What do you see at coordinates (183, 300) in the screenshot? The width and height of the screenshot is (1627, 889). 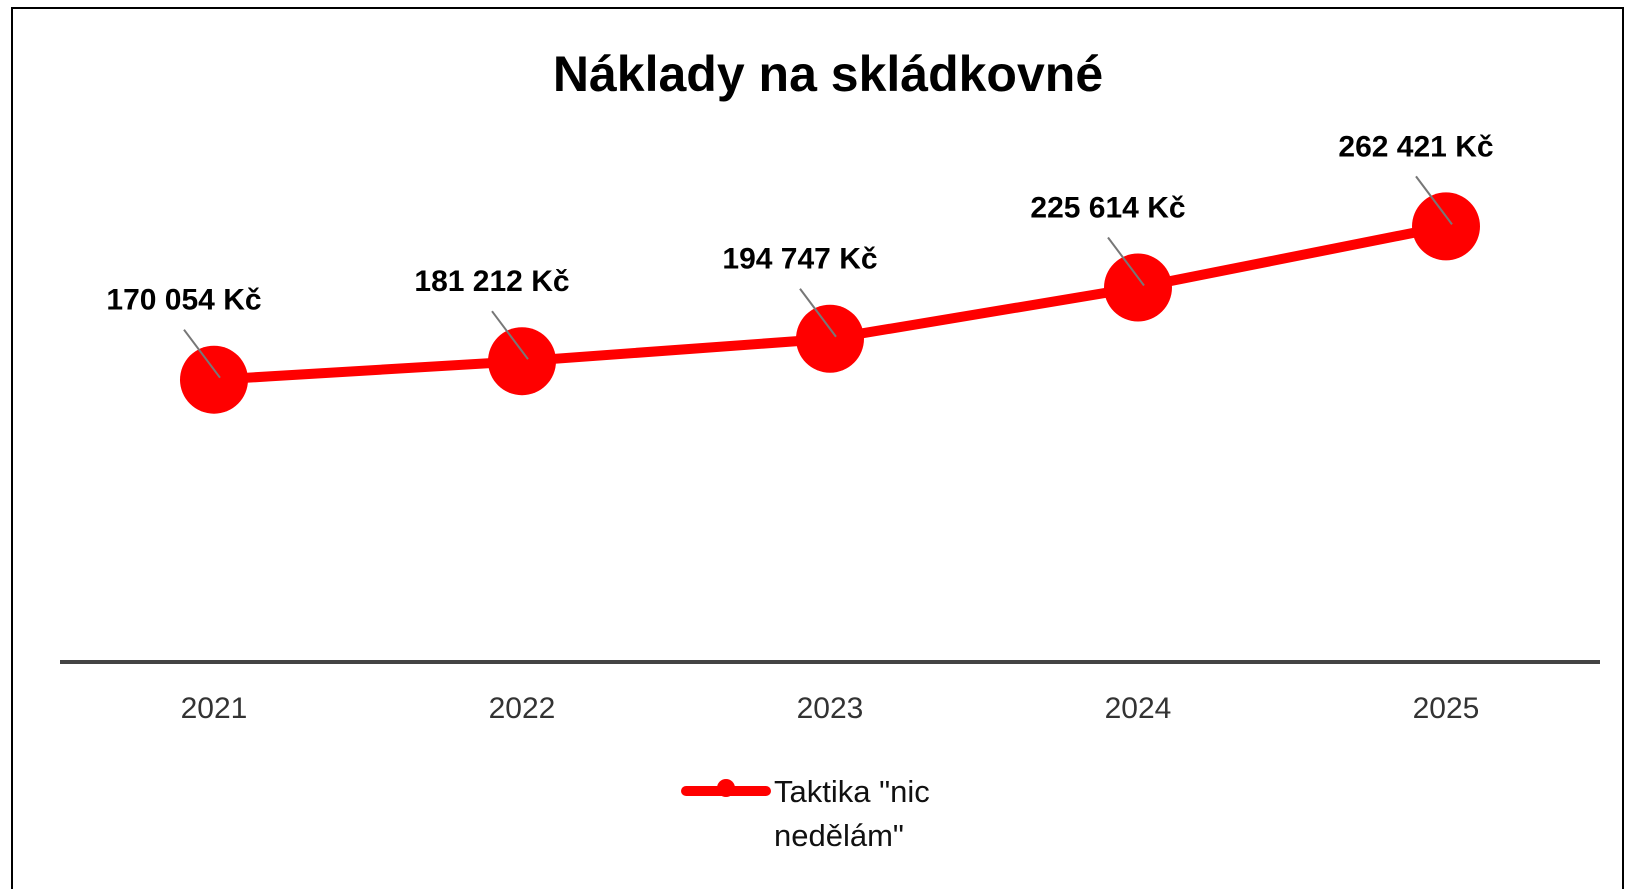 I see `data-label: 170 054 Kč` at bounding box center [183, 300].